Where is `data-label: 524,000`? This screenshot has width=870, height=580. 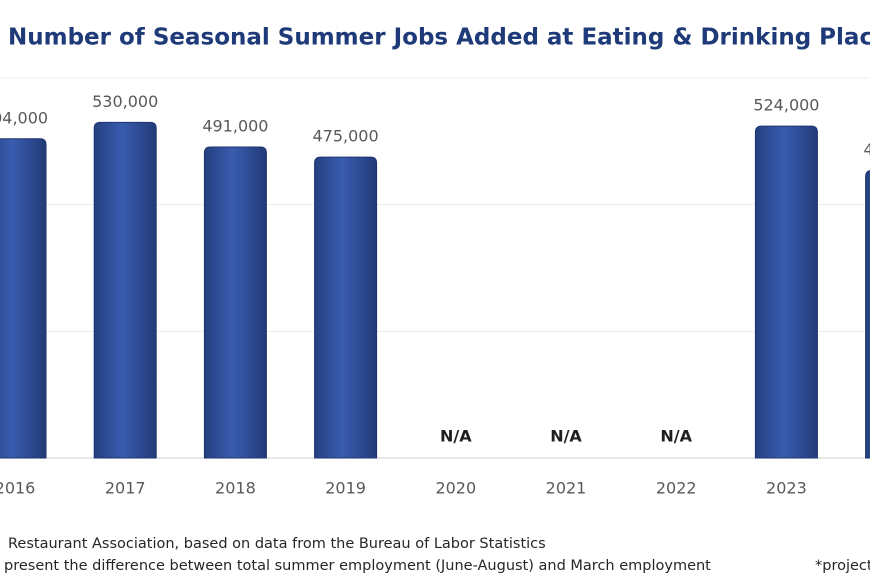
data-label: 524,000 is located at coordinates (786, 105).